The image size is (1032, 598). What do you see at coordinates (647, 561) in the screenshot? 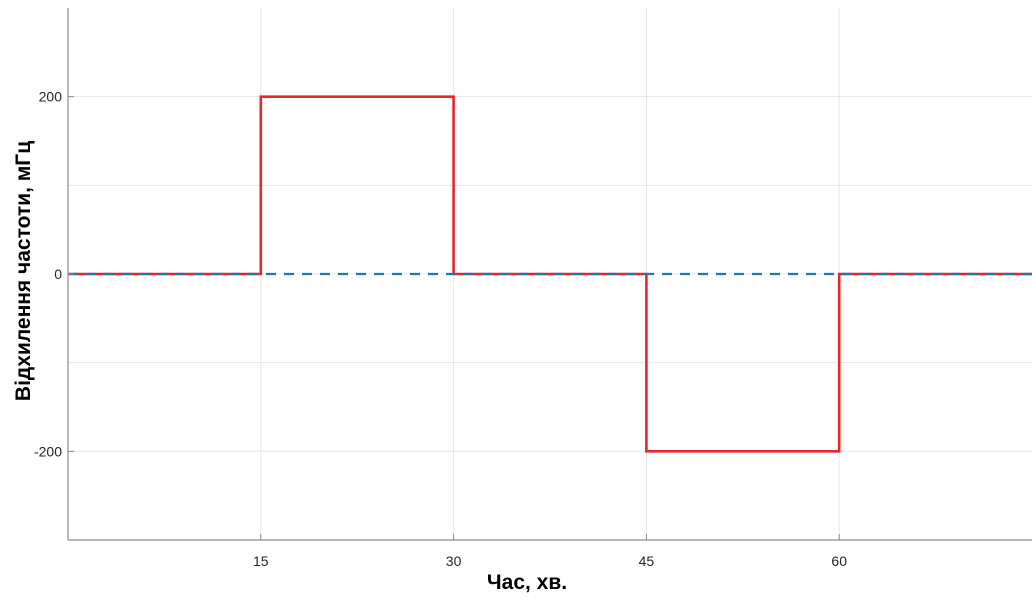
I see `x-tick-label: 45` at bounding box center [647, 561].